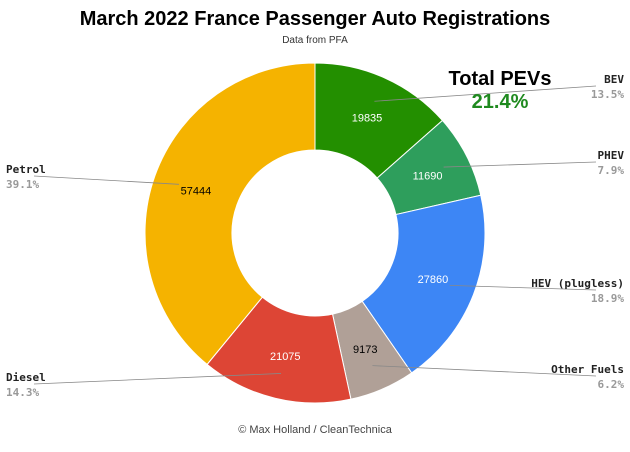  I want to click on category-percent: 7.9%, so click(611, 170).